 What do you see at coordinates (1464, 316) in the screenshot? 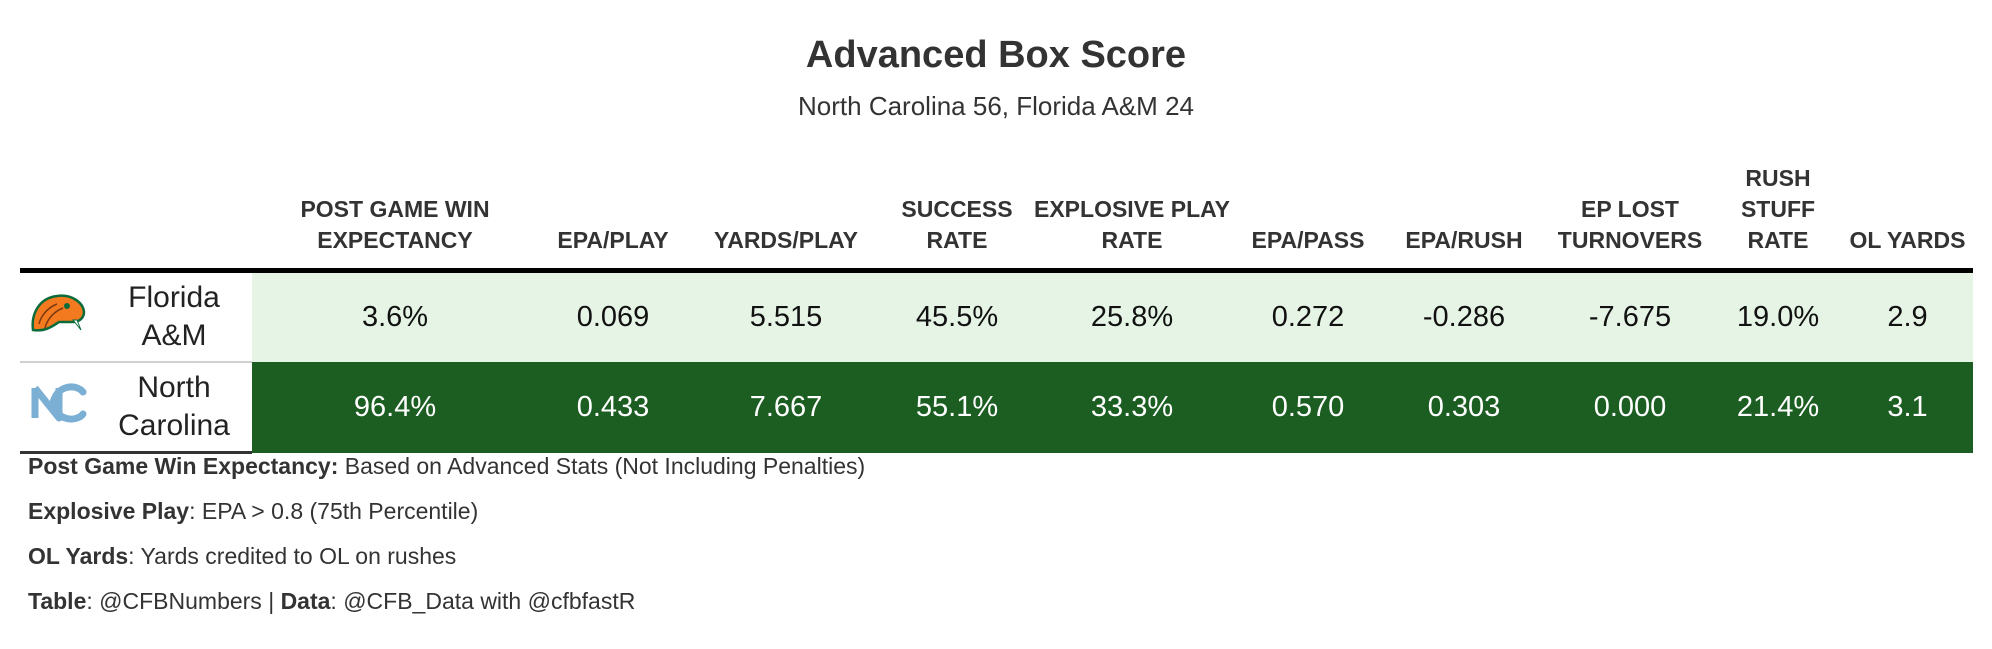
I see `stat-cell: -0.286` at bounding box center [1464, 316].